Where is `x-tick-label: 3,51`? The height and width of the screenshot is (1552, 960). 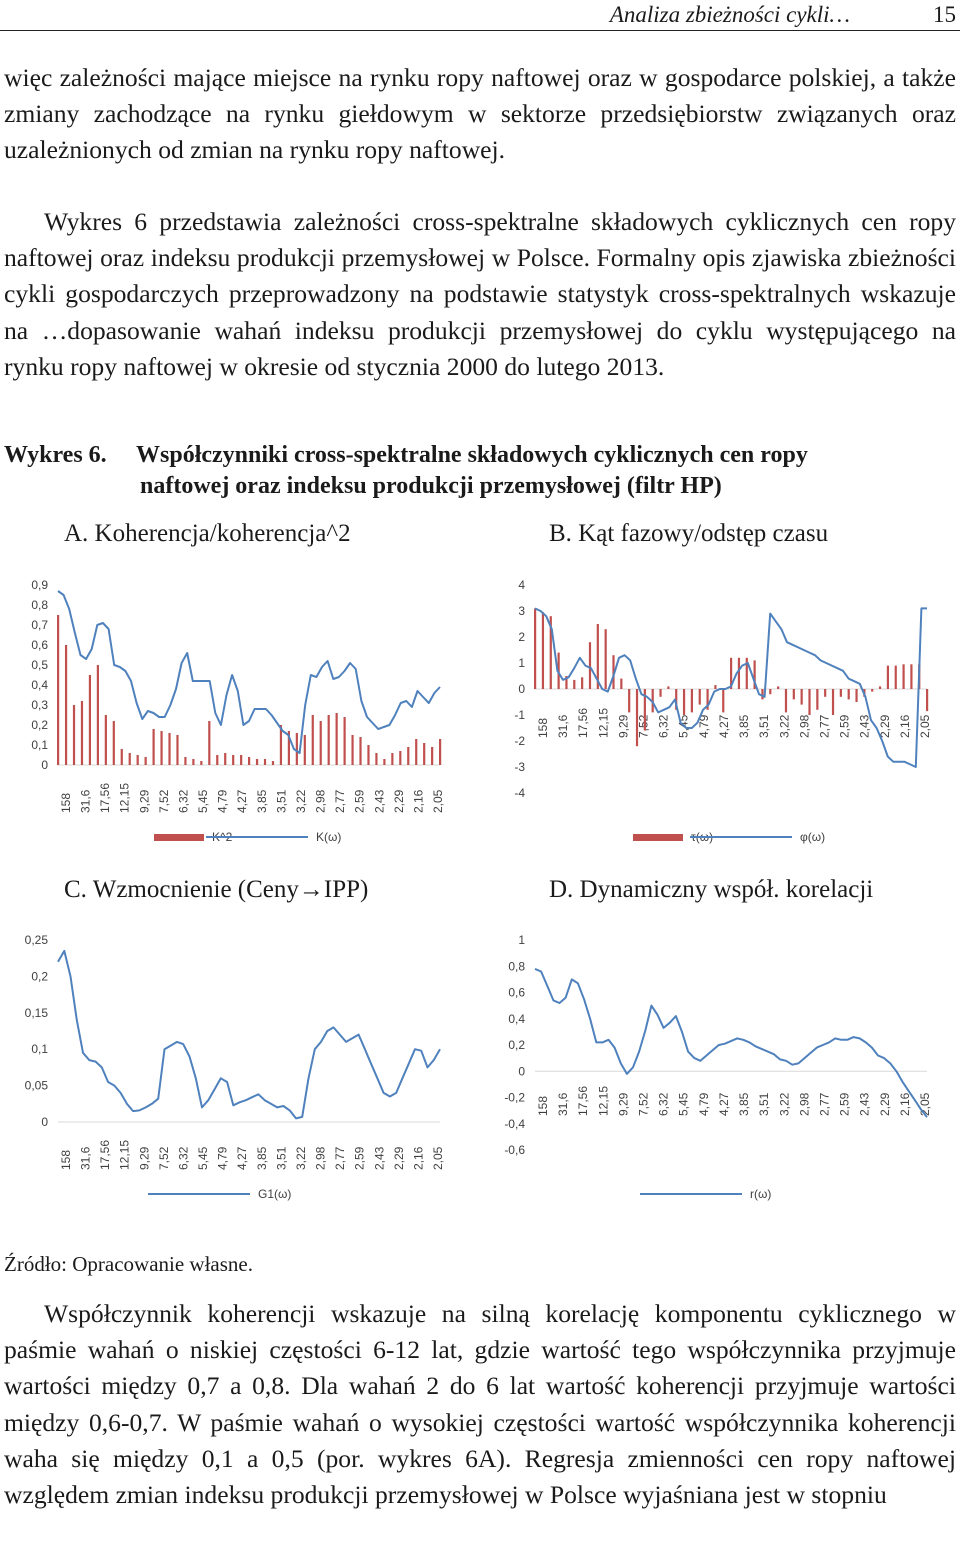 x-tick-label: 3,51 is located at coordinates (281, 1158).